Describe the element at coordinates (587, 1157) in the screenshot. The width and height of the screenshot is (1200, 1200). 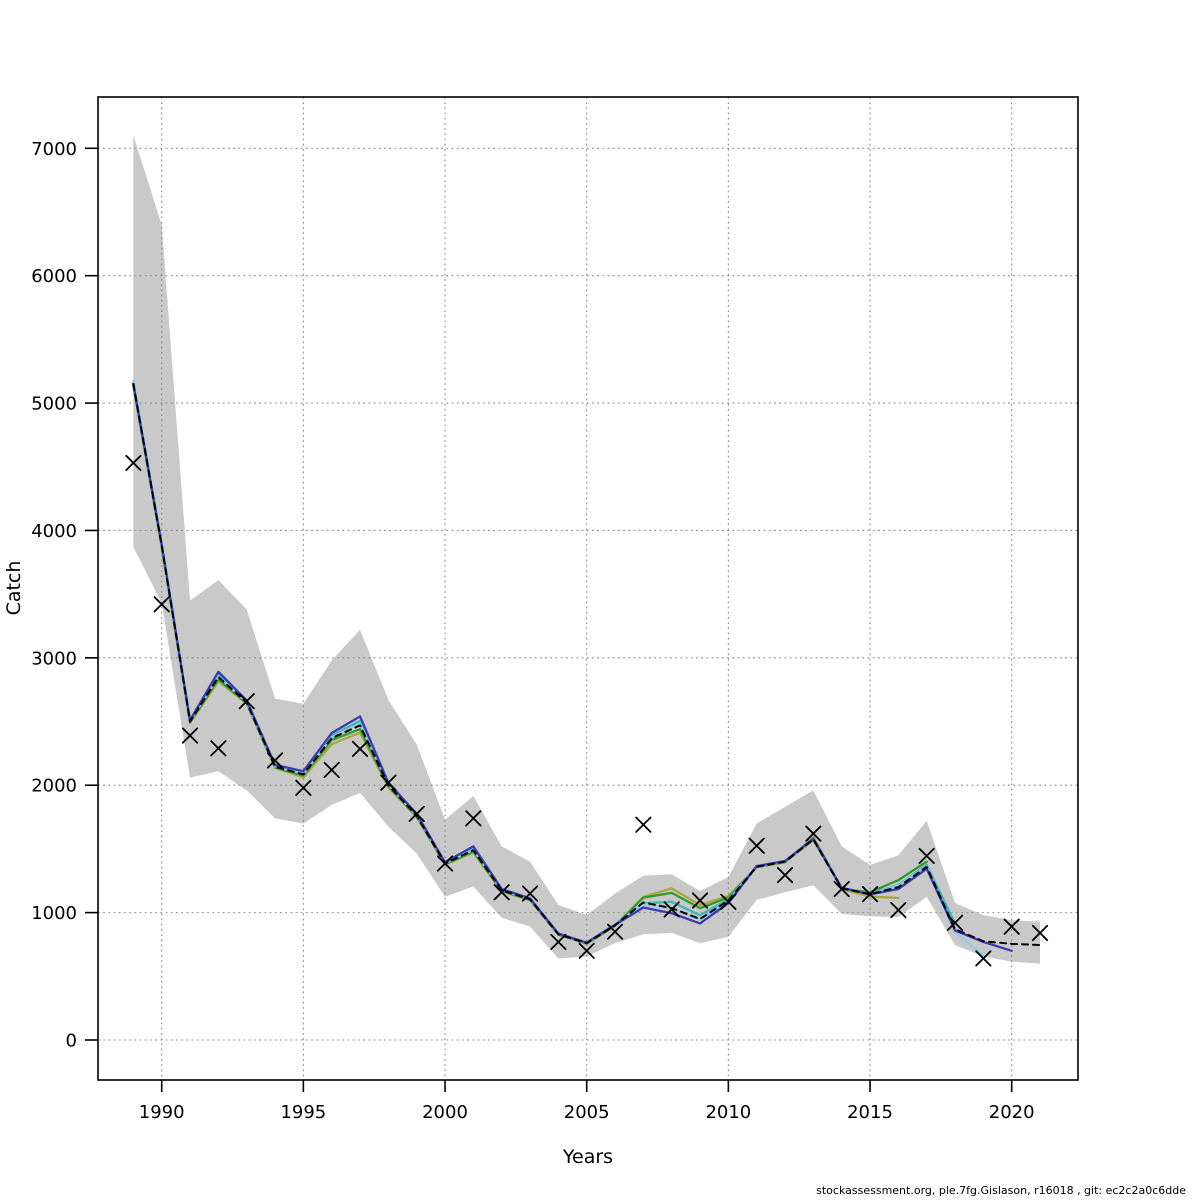
I see `x-axis-title: Years` at that location.